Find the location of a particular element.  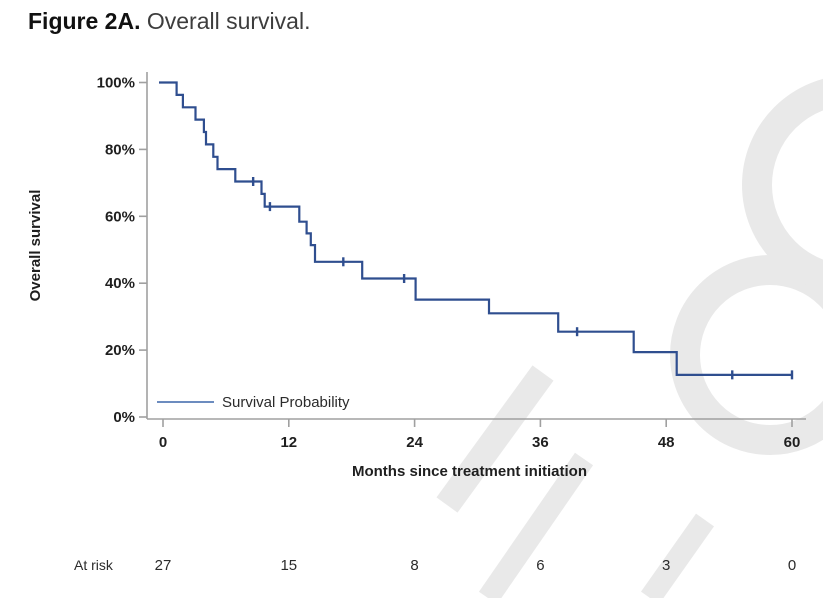

x-tick-label: 60 is located at coordinates (792, 442).